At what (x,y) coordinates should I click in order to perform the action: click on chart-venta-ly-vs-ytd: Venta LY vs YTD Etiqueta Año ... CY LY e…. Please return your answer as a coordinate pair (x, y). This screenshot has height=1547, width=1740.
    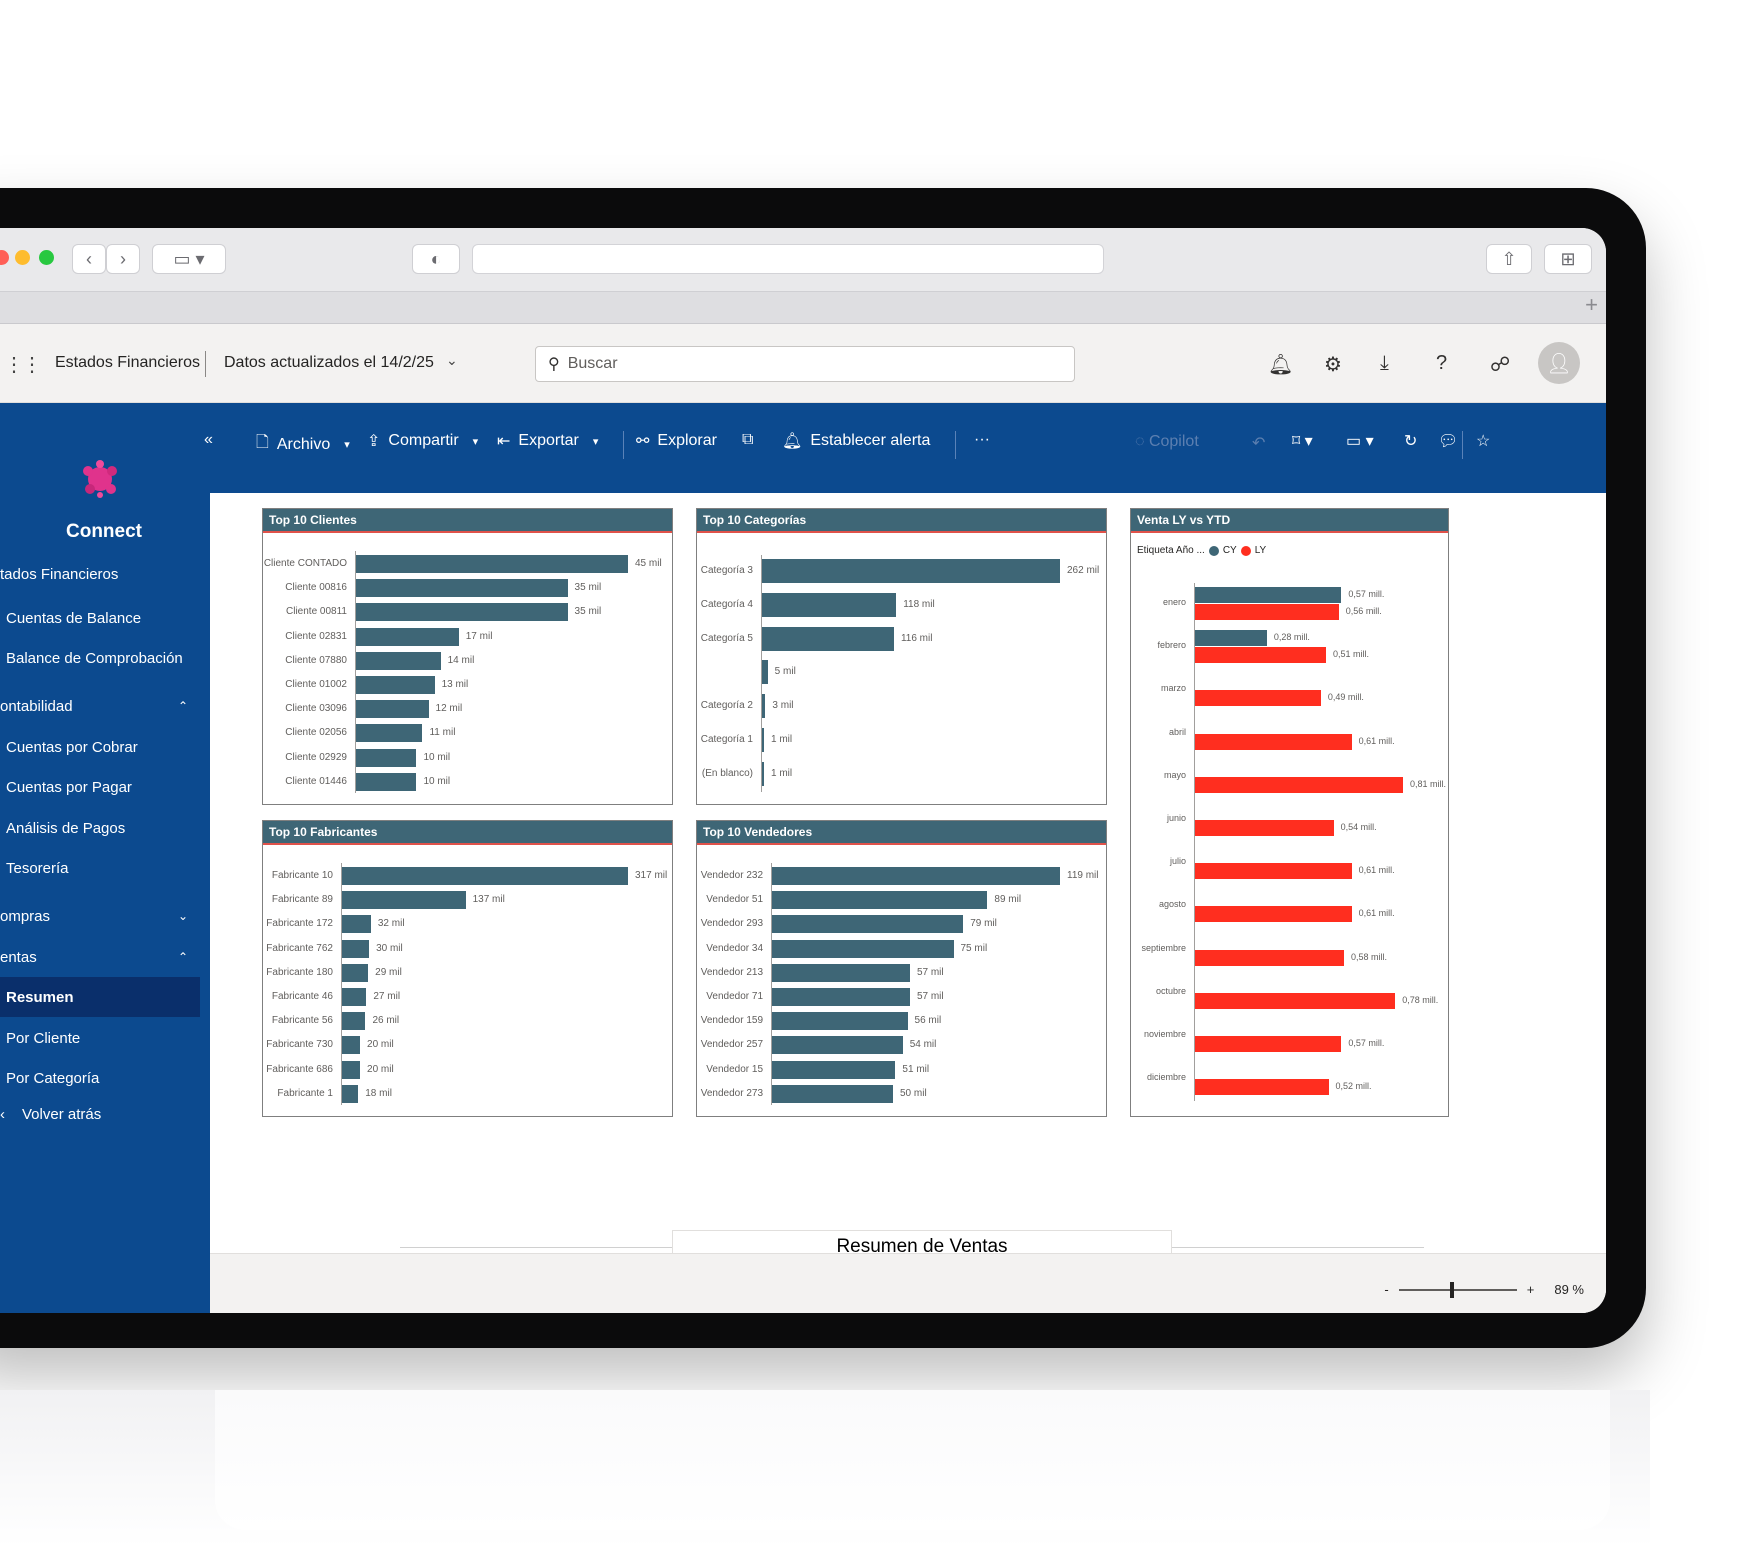
    Looking at the image, I should click on (1289, 812).